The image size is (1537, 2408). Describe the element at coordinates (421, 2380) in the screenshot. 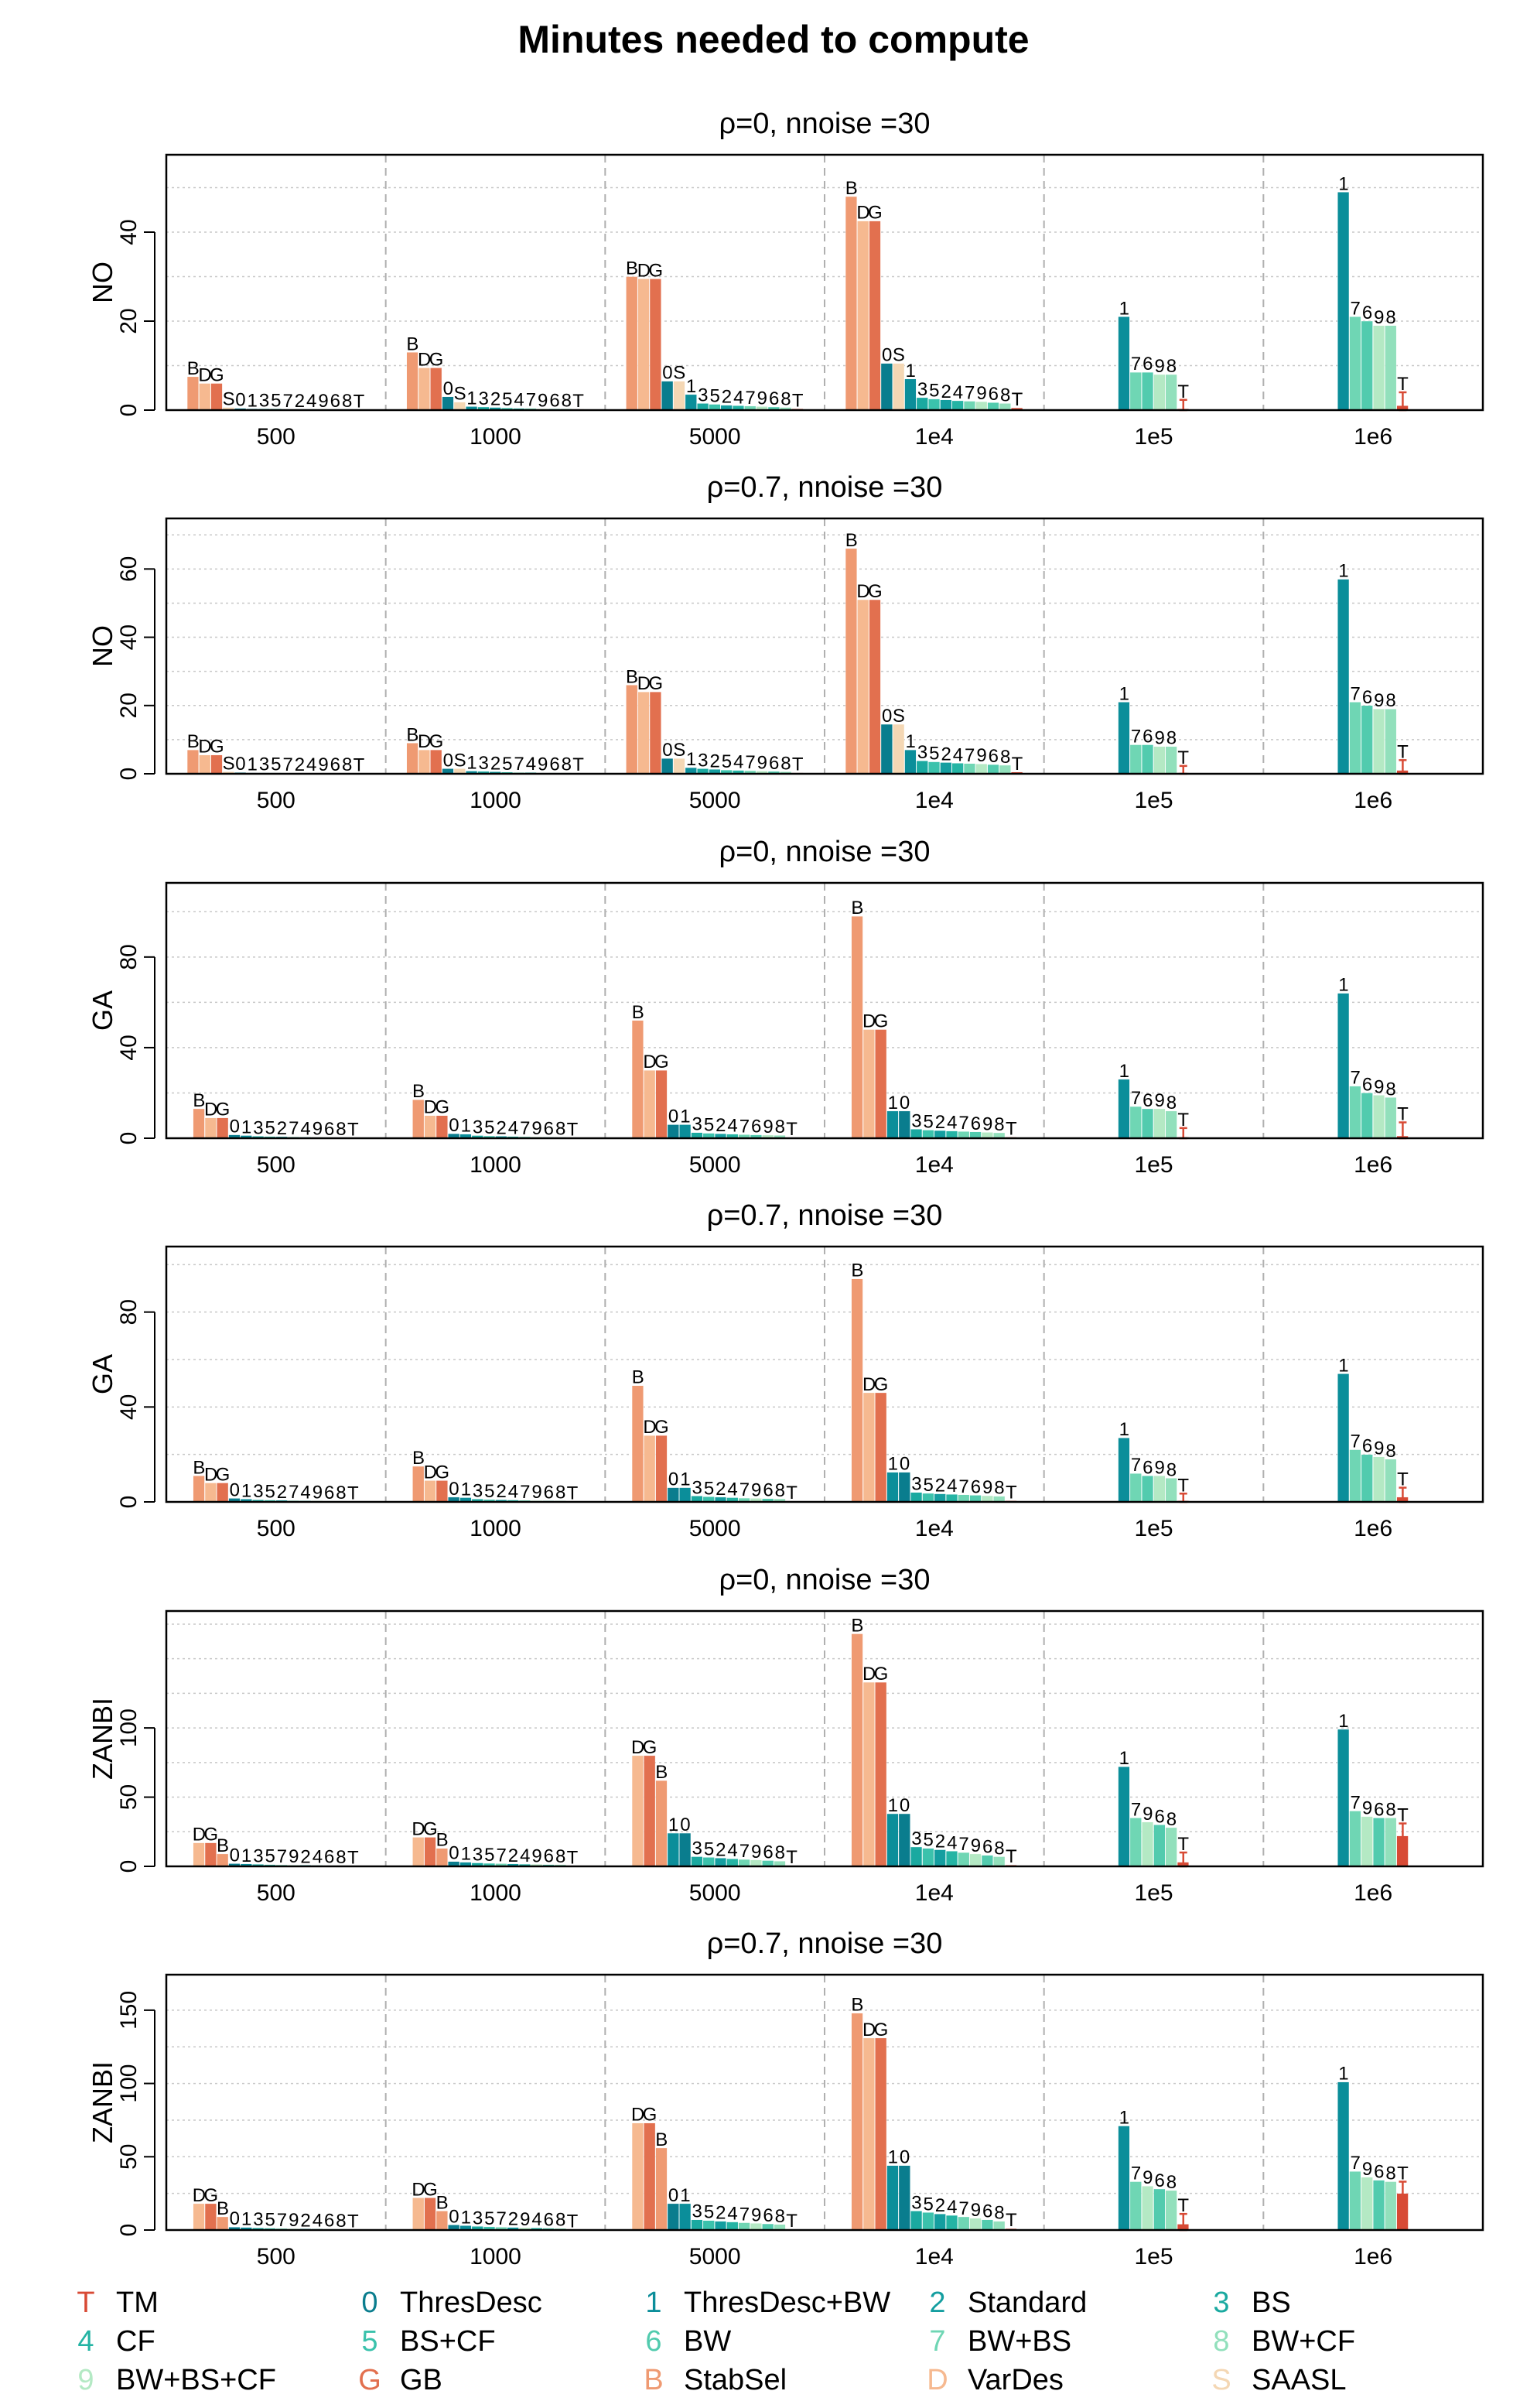

I see `legend-label: GB` at that location.